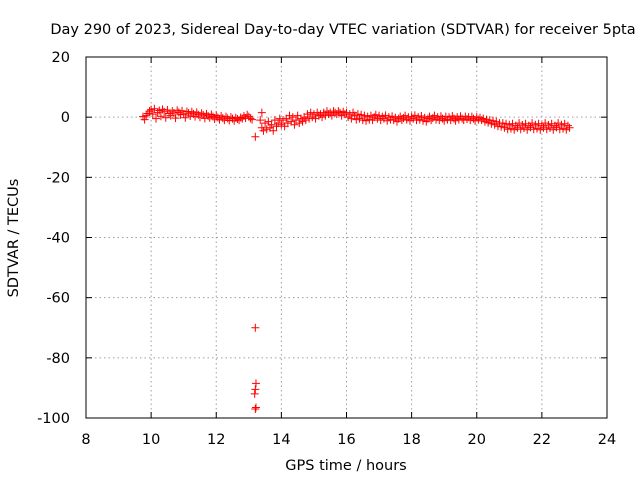 This screenshot has height=480, width=640. Describe the element at coordinates (58, 239) in the screenshot. I see `y-tick-label: -40` at that location.